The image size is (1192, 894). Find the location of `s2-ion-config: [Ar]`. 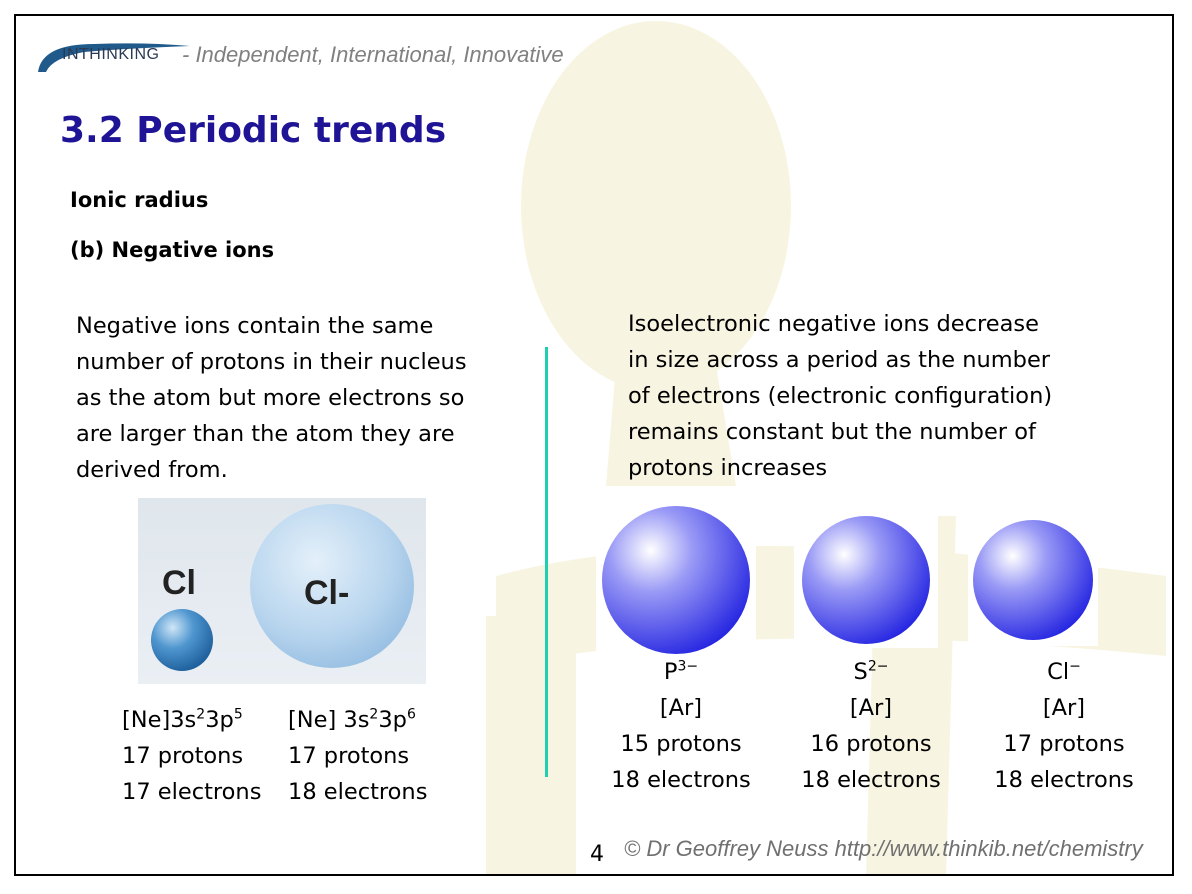

s2-ion-config: [Ar] is located at coordinates (871, 708).